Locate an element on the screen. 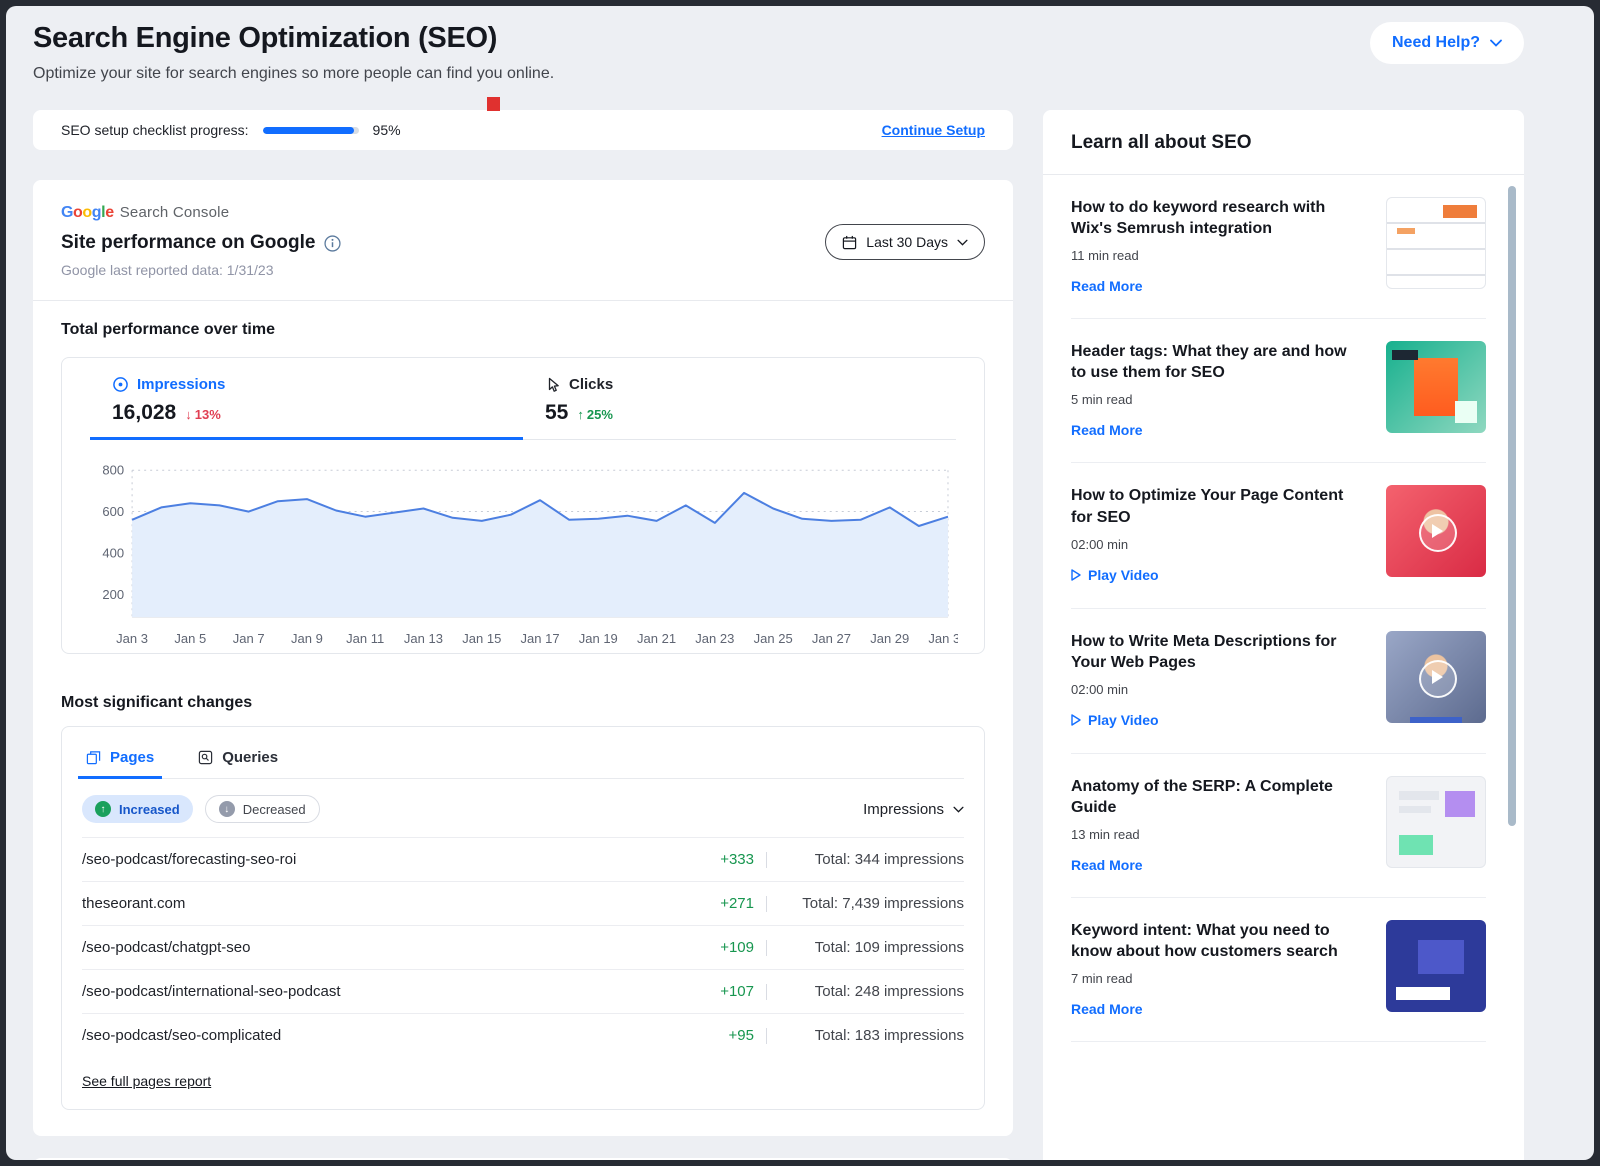 The image size is (1600, 1166). total-impressions: Total: 248 impressions is located at coordinates (889, 991).